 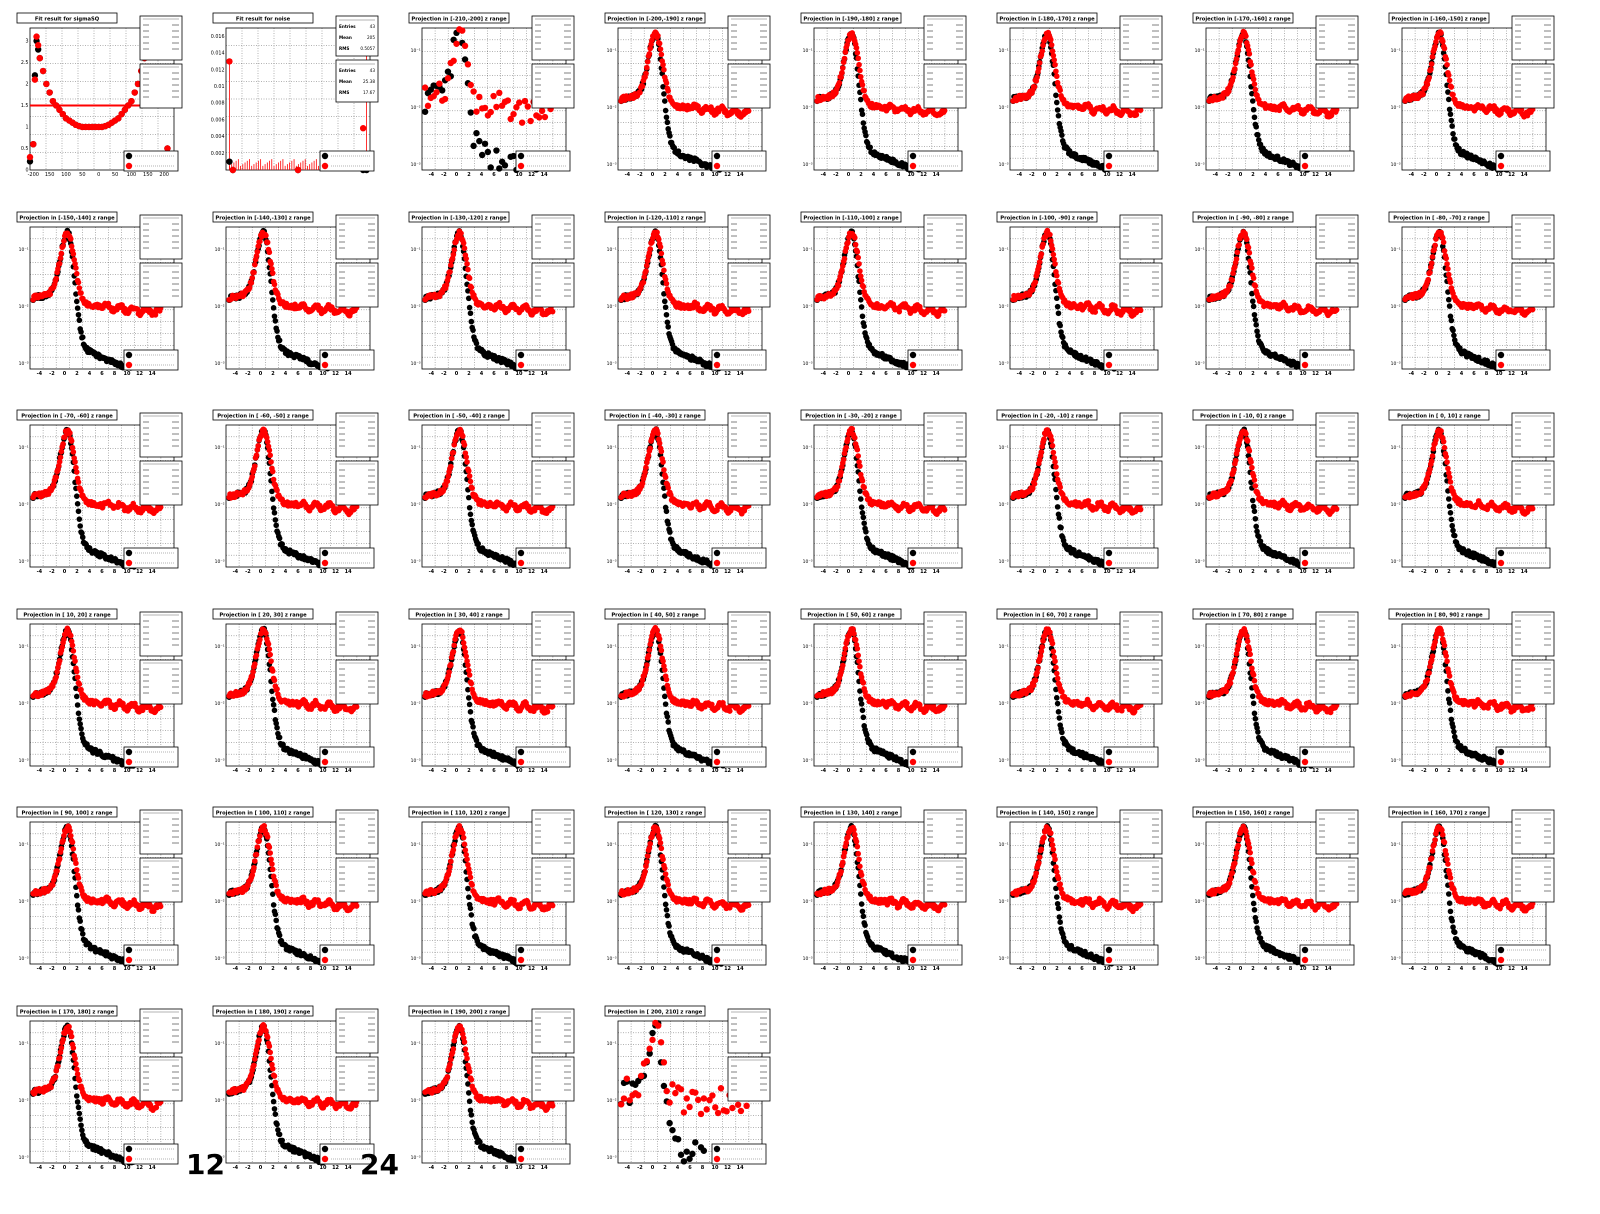 What do you see at coordinates (347, 70) in the screenshot?
I see `stats-label: Entries` at bounding box center [347, 70].